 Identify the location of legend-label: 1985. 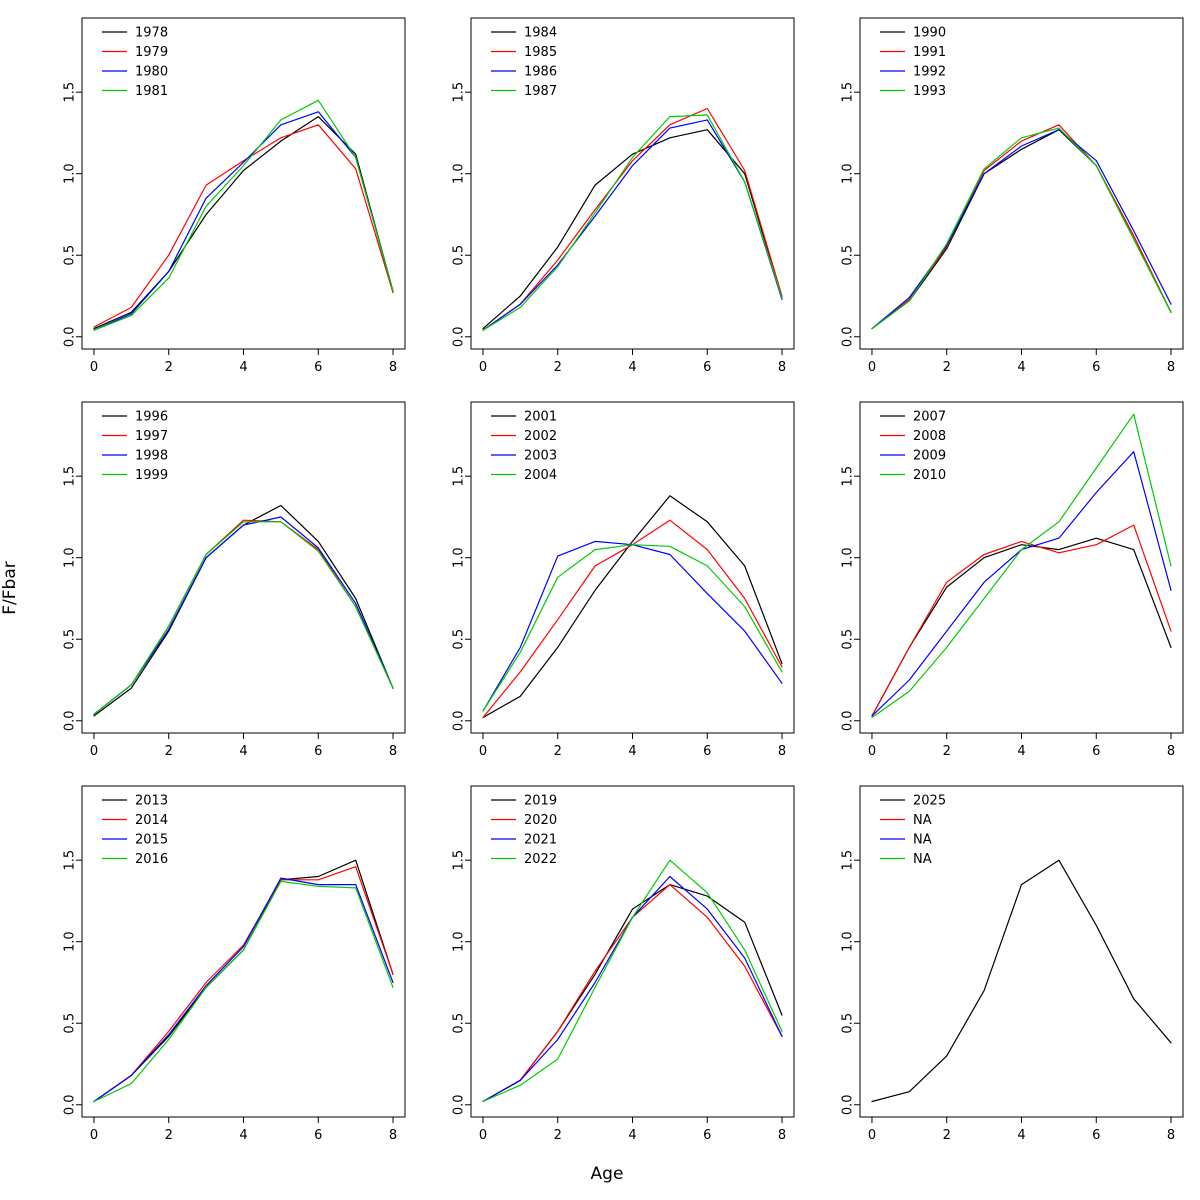
(540, 52).